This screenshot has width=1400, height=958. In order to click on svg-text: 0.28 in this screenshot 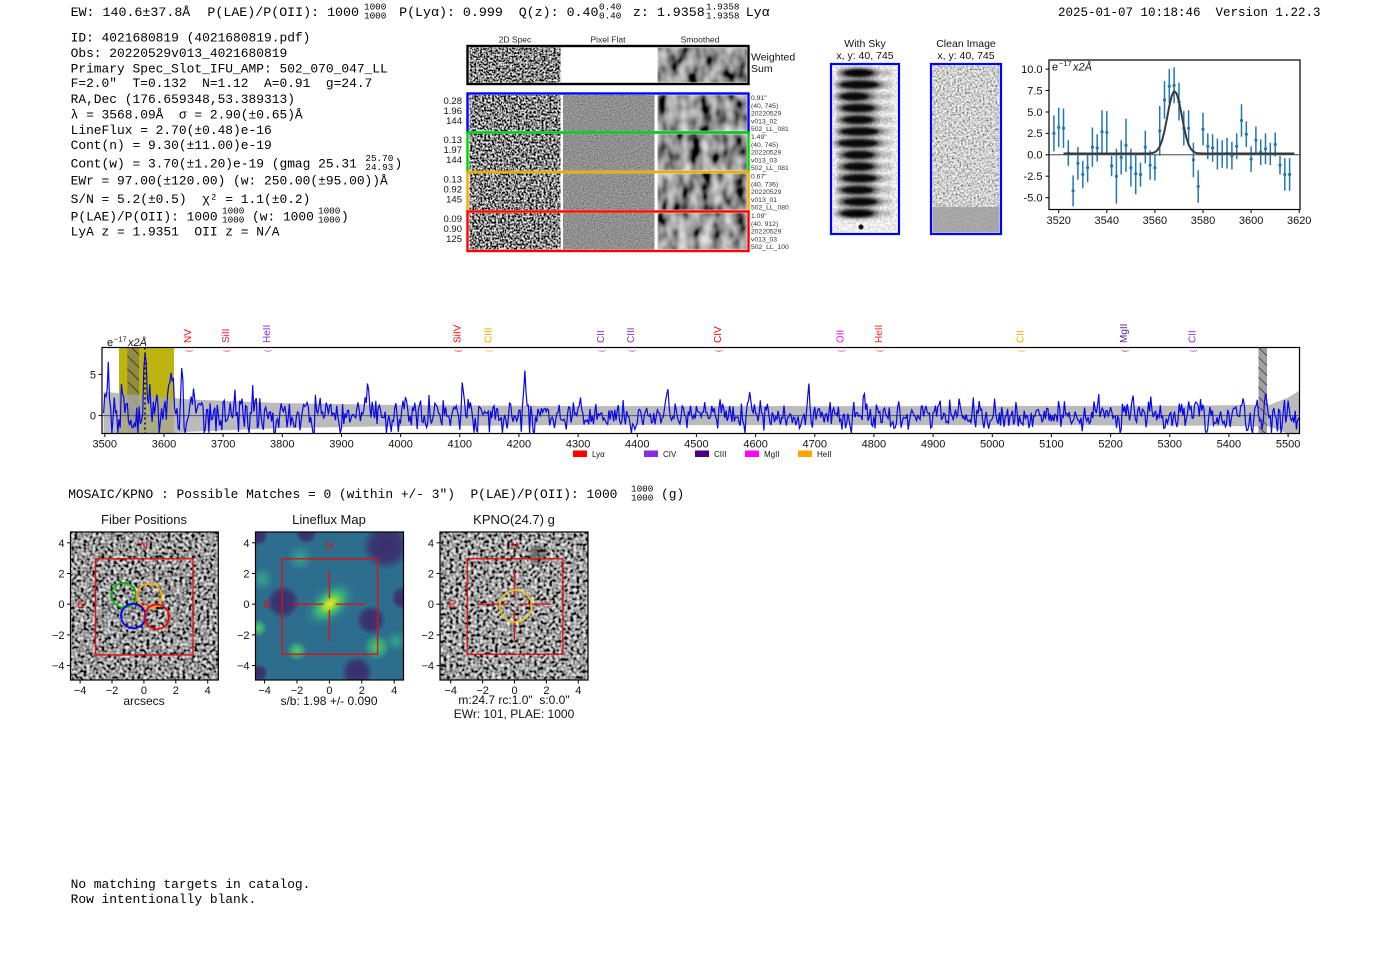, I will do `click(453, 101)`.